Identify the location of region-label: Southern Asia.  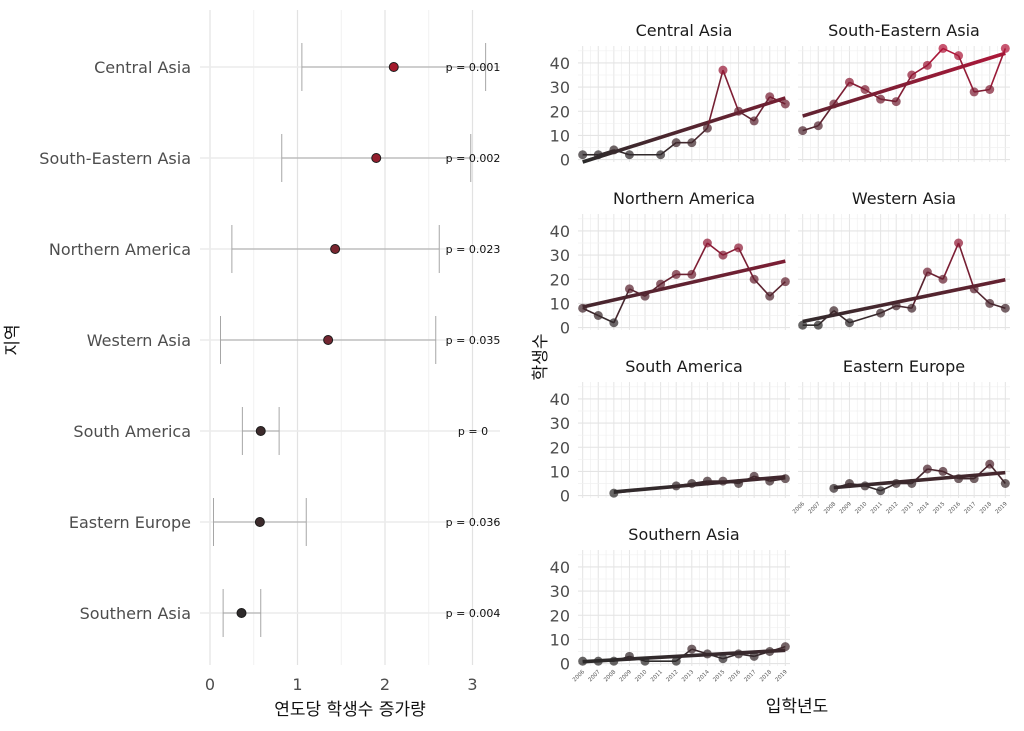
(135, 613).